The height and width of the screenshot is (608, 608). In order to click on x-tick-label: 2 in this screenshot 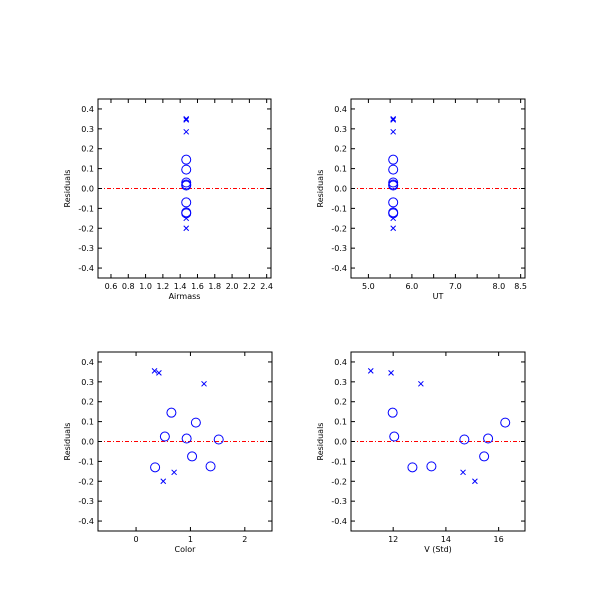, I will do `click(244, 539)`.